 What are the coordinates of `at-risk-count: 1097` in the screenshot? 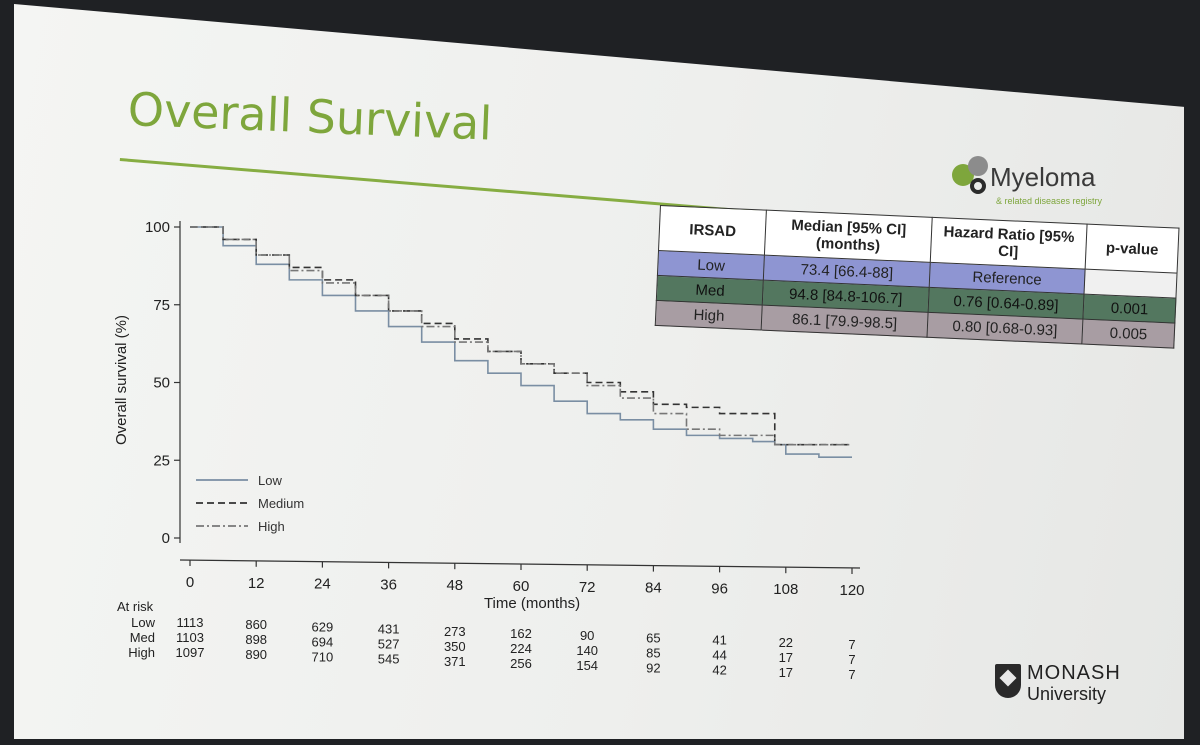 It's located at (190, 652).